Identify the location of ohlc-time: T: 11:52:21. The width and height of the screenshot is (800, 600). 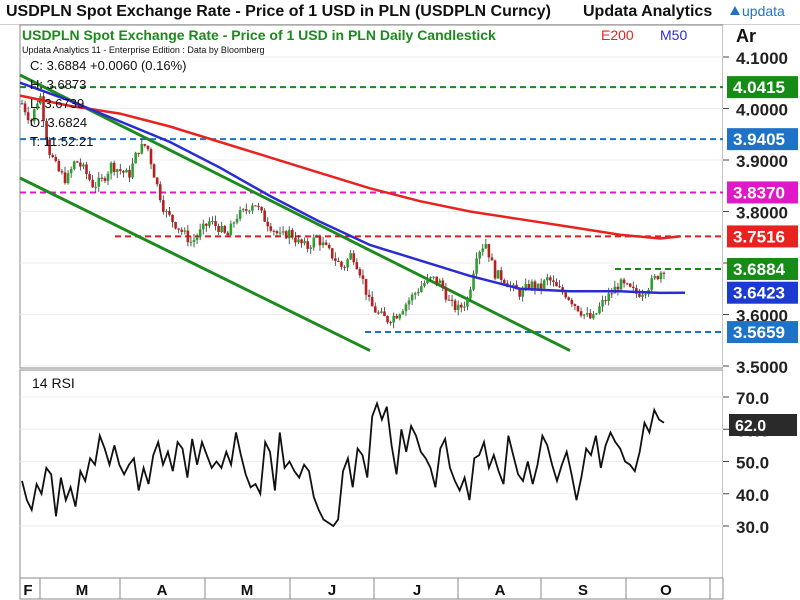
(61, 141).